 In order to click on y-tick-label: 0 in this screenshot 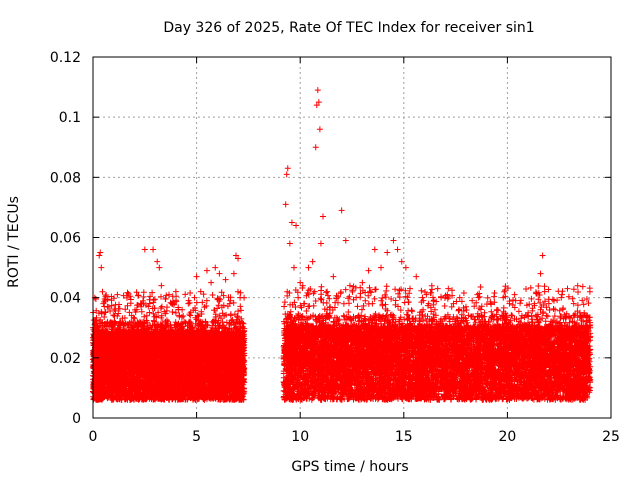, I will do `click(76, 419)`.